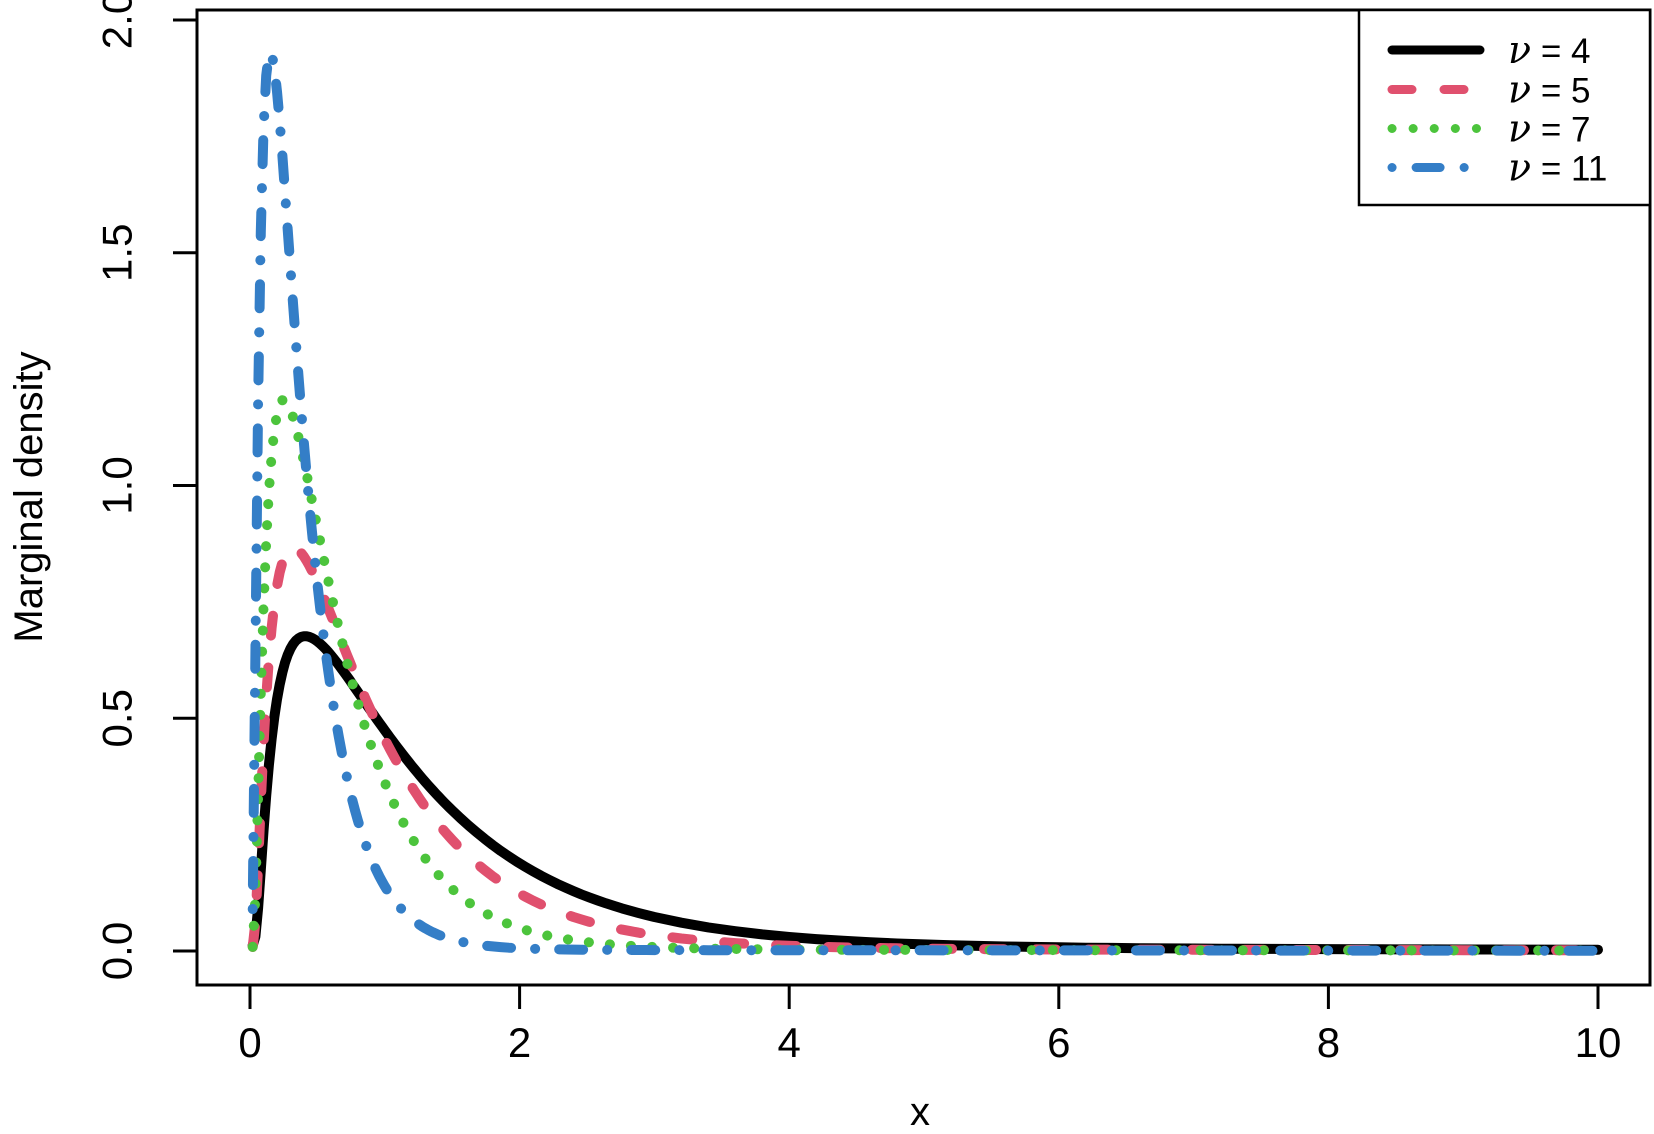 Image resolution: width=1654 pixels, height=1134 pixels. I want to click on legend-label-value: = 4, so click(1560, 51).